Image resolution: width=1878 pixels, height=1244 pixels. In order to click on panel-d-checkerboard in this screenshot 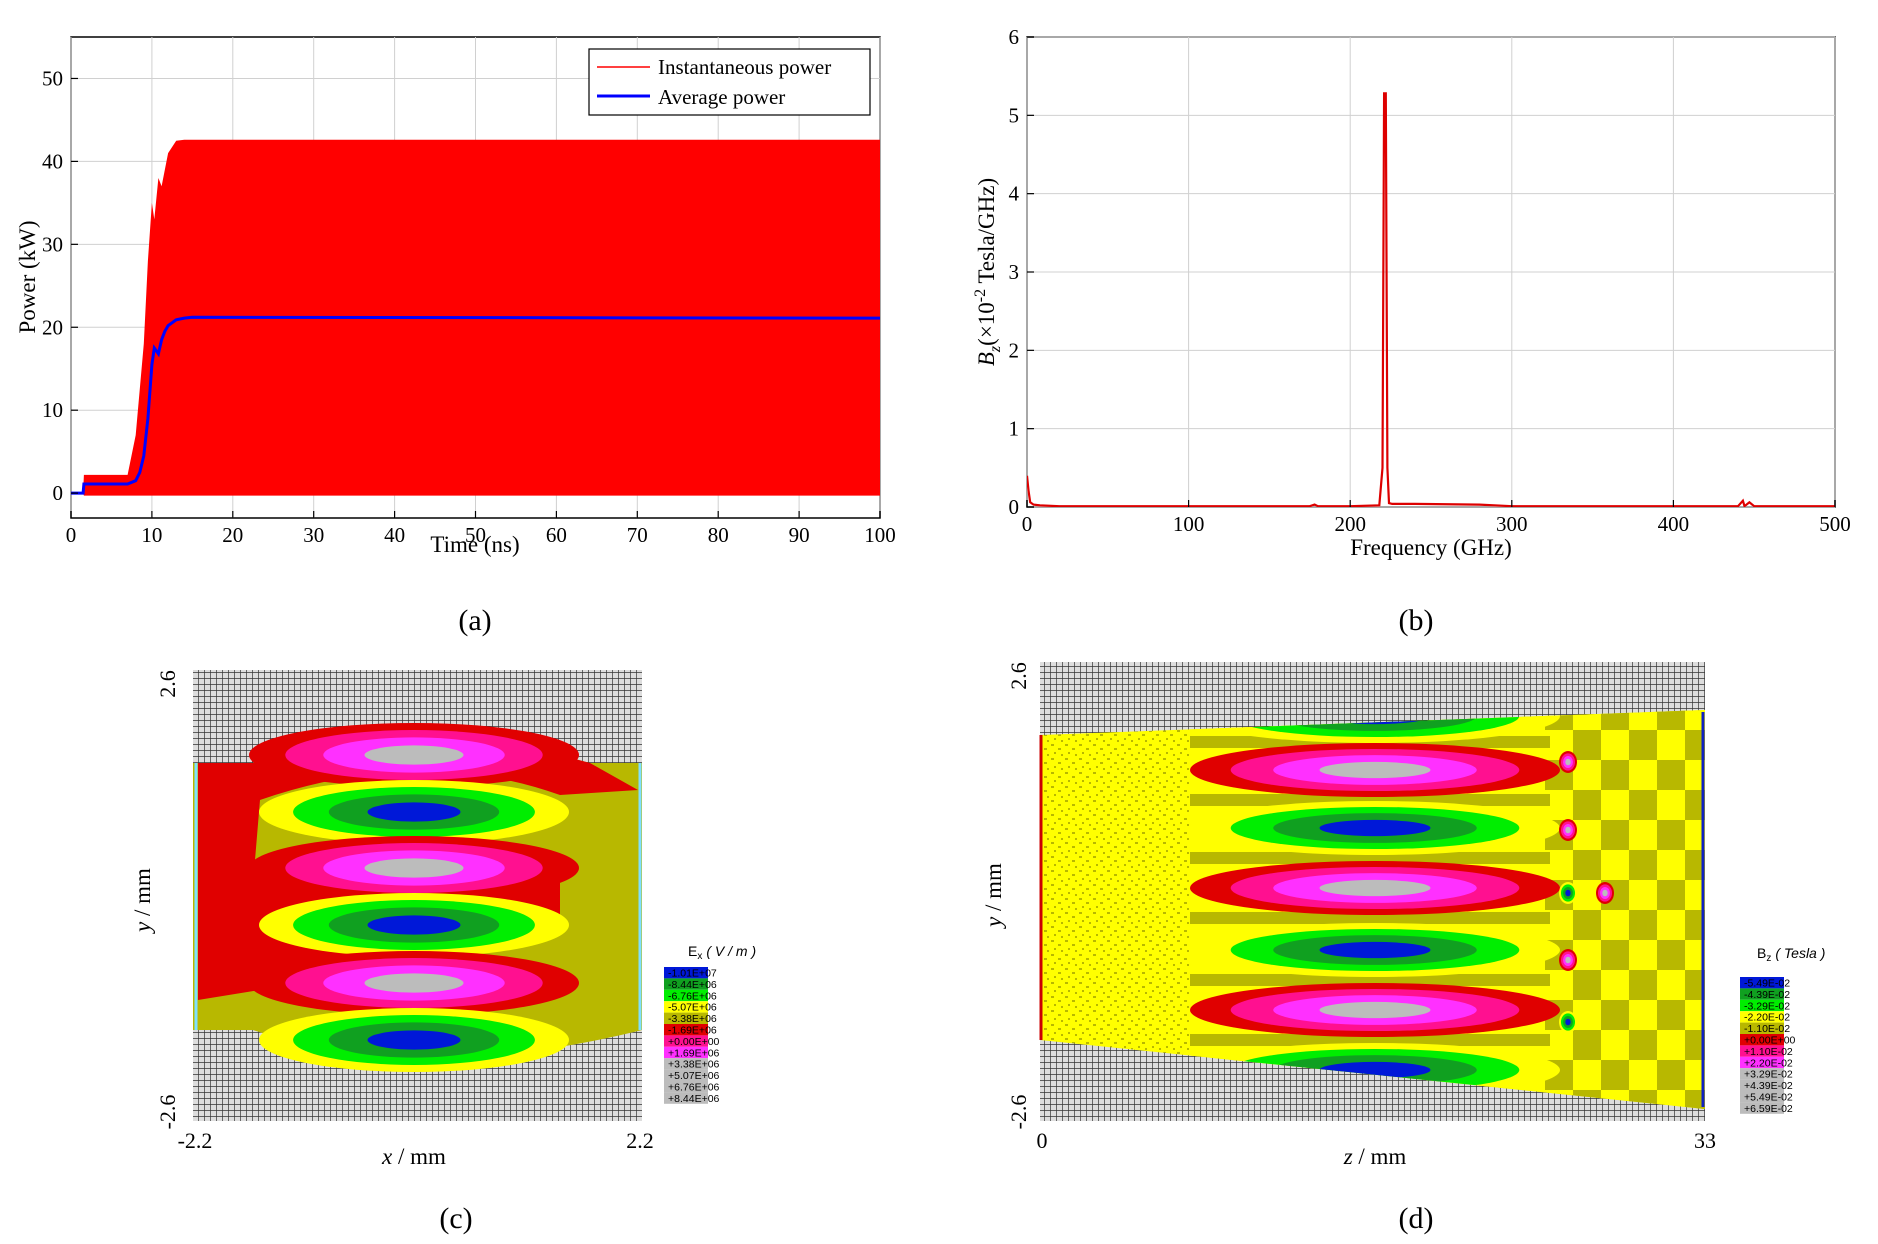, I will do `click(1625, 909)`.